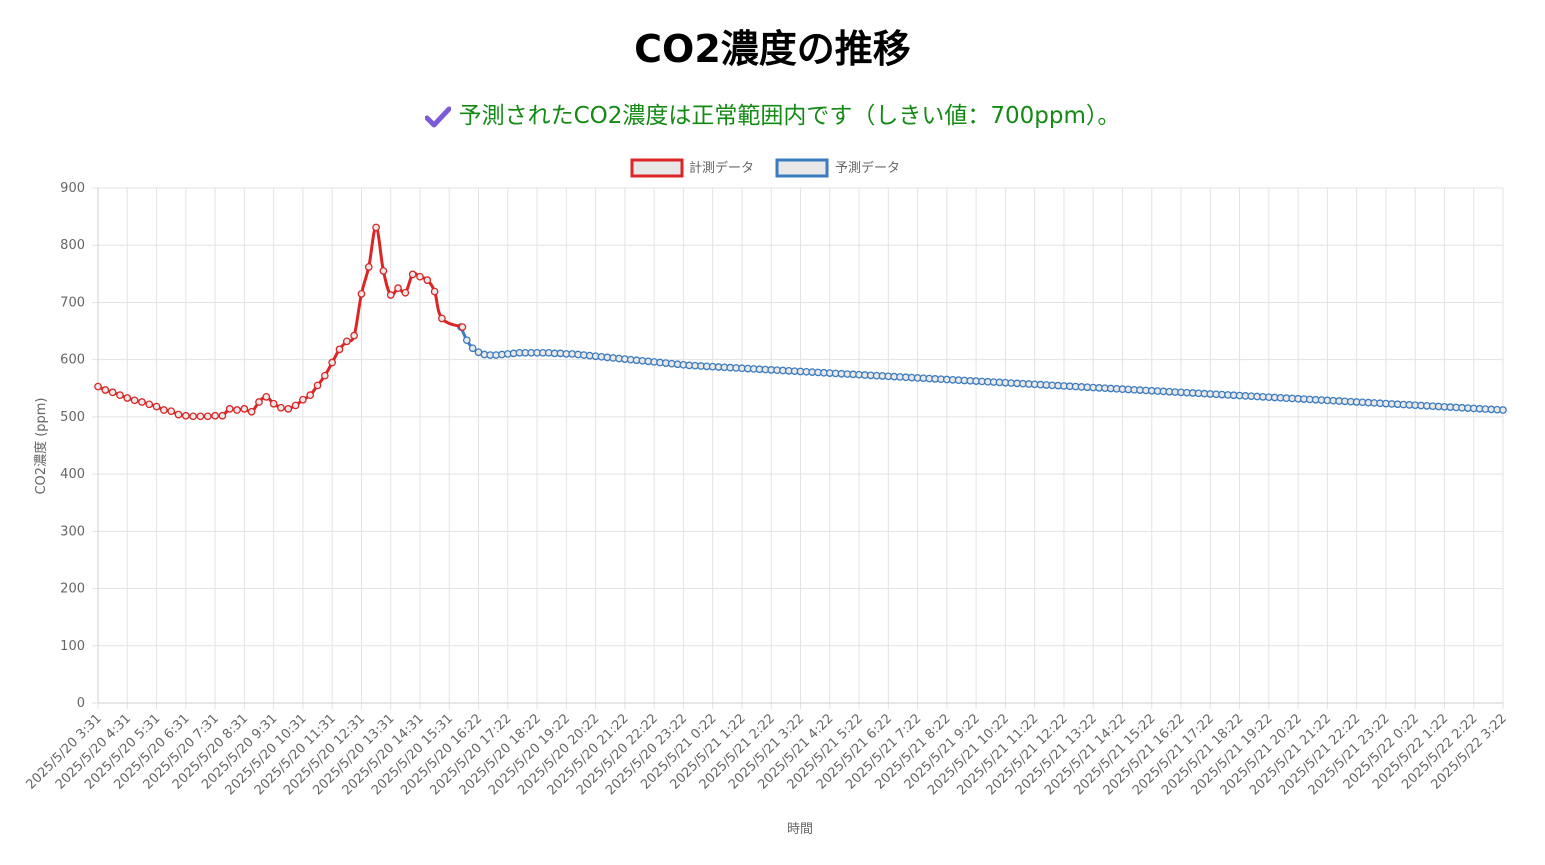 The width and height of the screenshot is (1545, 865). I want to click on page-title: CO2濃度の推移, so click(772, 49).